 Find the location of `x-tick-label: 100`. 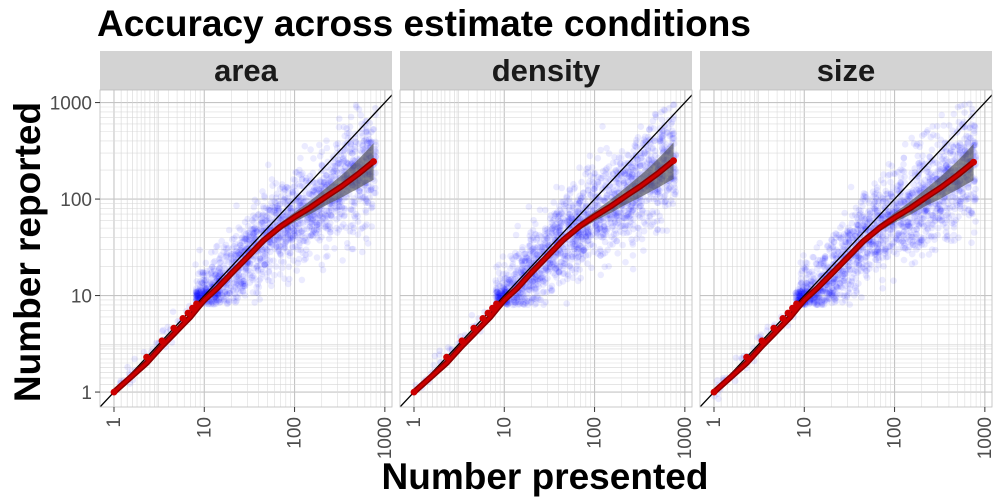

x-tick-label: 100 is located at coordinates (595, 433).